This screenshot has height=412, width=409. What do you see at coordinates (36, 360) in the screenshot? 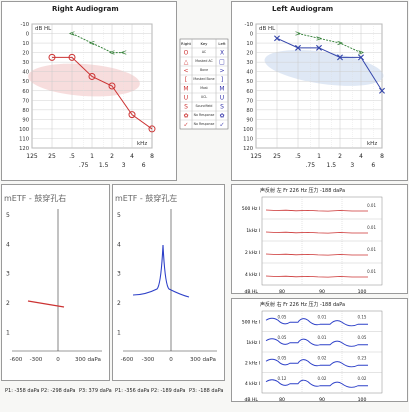
I see `x-tick-label: -300` at bounding box center [36, 360].